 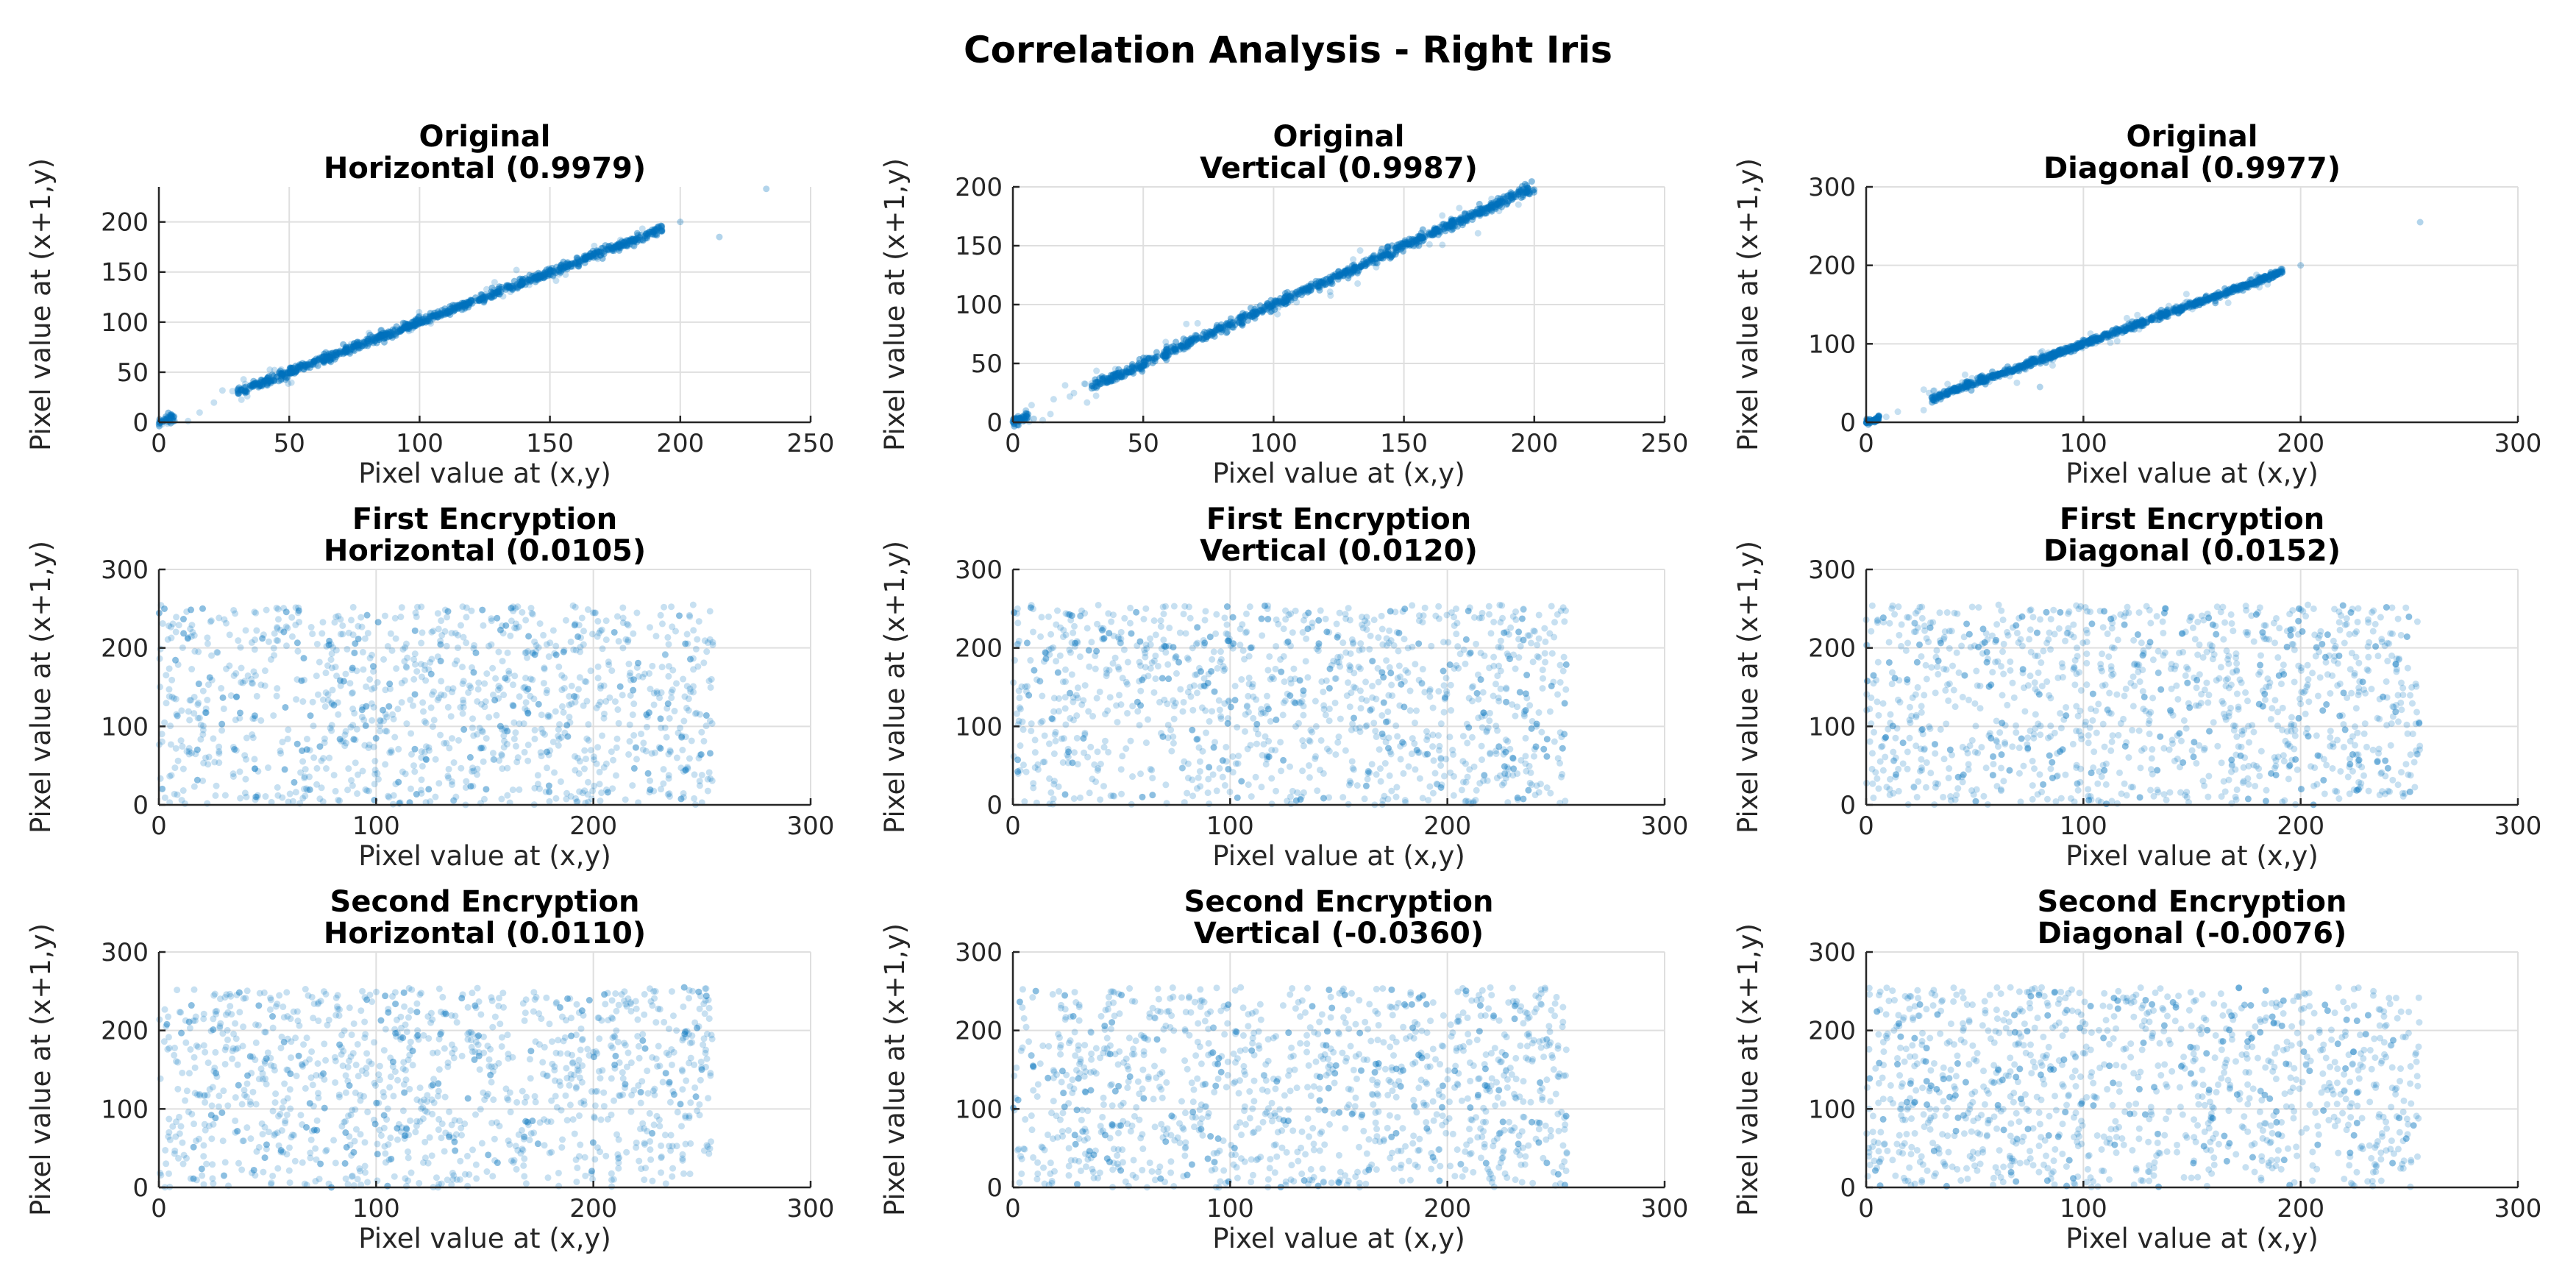 What do you see at coordinates (2083, 444) in the screenshot?
I see `x-tick-label: 100` at bounding box center [2083, 444].